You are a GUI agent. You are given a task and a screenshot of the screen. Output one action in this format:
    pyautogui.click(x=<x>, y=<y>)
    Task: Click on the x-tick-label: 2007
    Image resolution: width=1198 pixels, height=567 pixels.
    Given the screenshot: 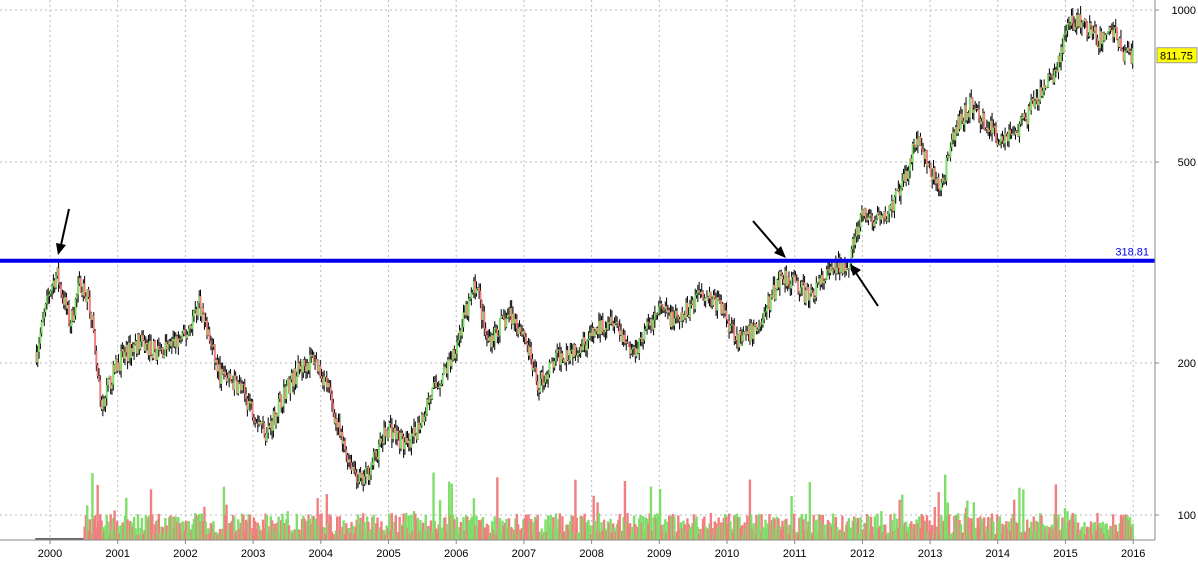 What is the action you would take?
    pyautogui.click(x=524, y=554)
    